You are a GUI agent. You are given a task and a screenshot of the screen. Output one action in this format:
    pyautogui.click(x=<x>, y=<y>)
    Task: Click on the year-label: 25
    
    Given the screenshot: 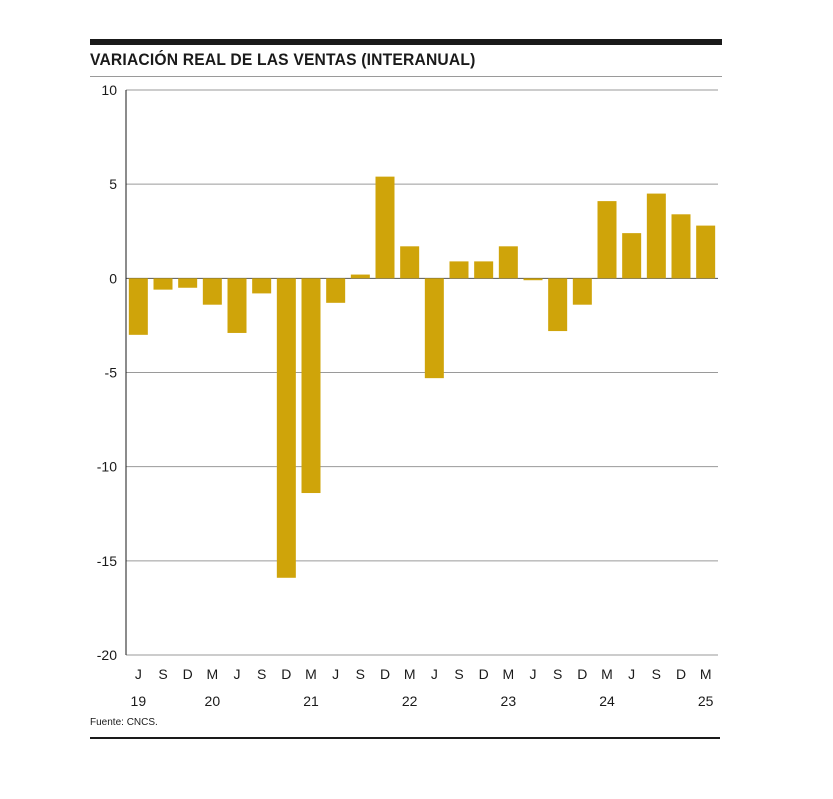 What is the action you would take?
    pyautogui.click(x=706, y=701)
    